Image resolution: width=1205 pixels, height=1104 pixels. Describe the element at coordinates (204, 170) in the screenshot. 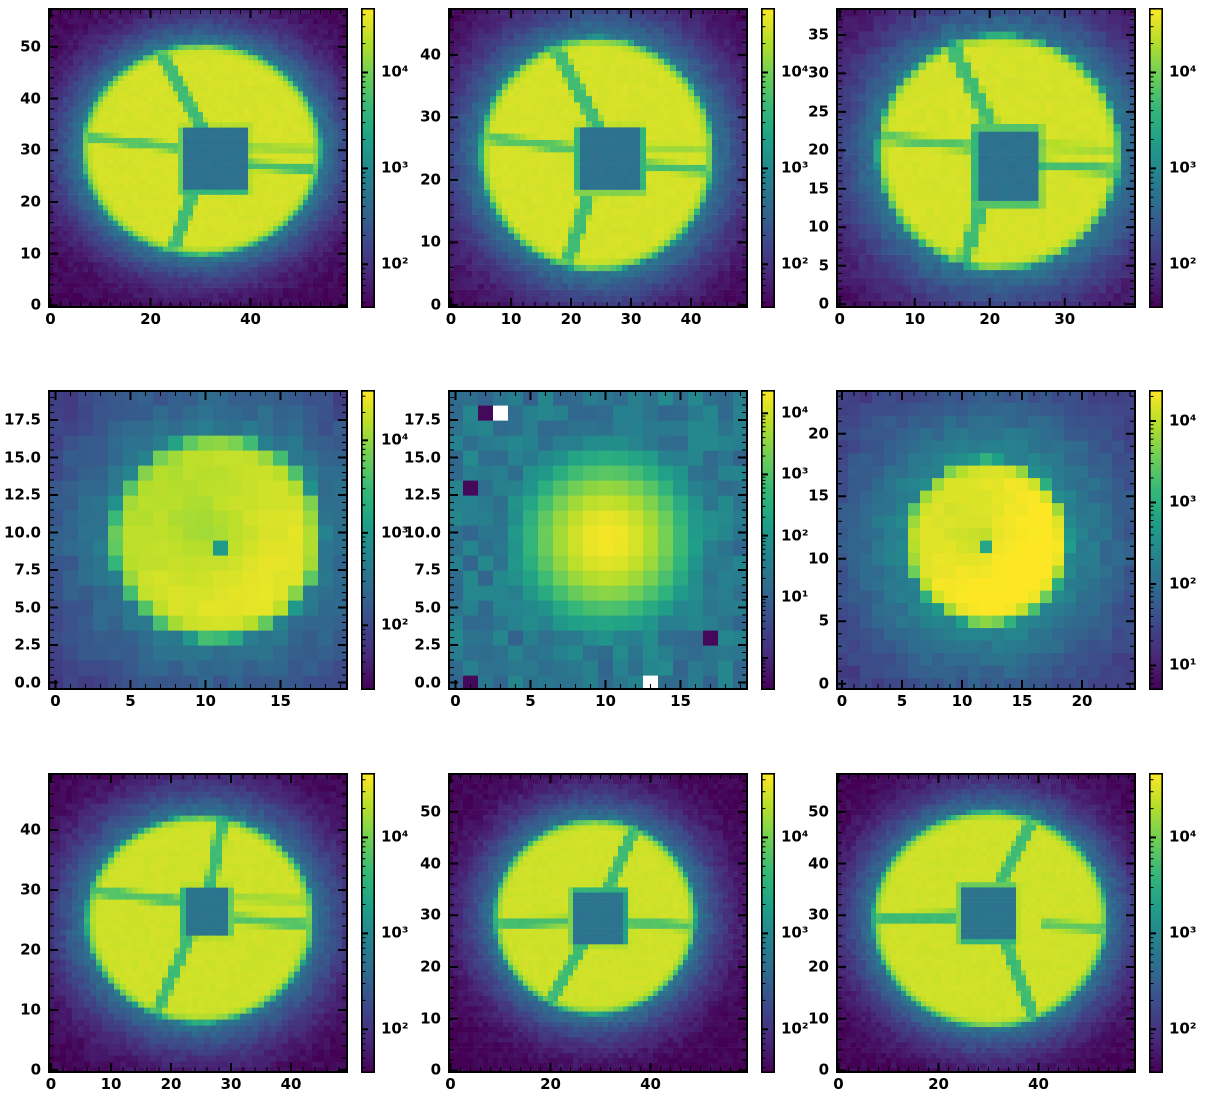

I see `heatmap-panel-top-left: 0 20 40 0 10 20 30 40 50 10⁴ 10³ 10²` at that location.